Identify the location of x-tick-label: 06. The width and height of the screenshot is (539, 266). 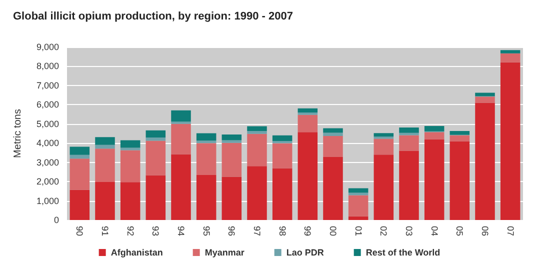
(485, 231).